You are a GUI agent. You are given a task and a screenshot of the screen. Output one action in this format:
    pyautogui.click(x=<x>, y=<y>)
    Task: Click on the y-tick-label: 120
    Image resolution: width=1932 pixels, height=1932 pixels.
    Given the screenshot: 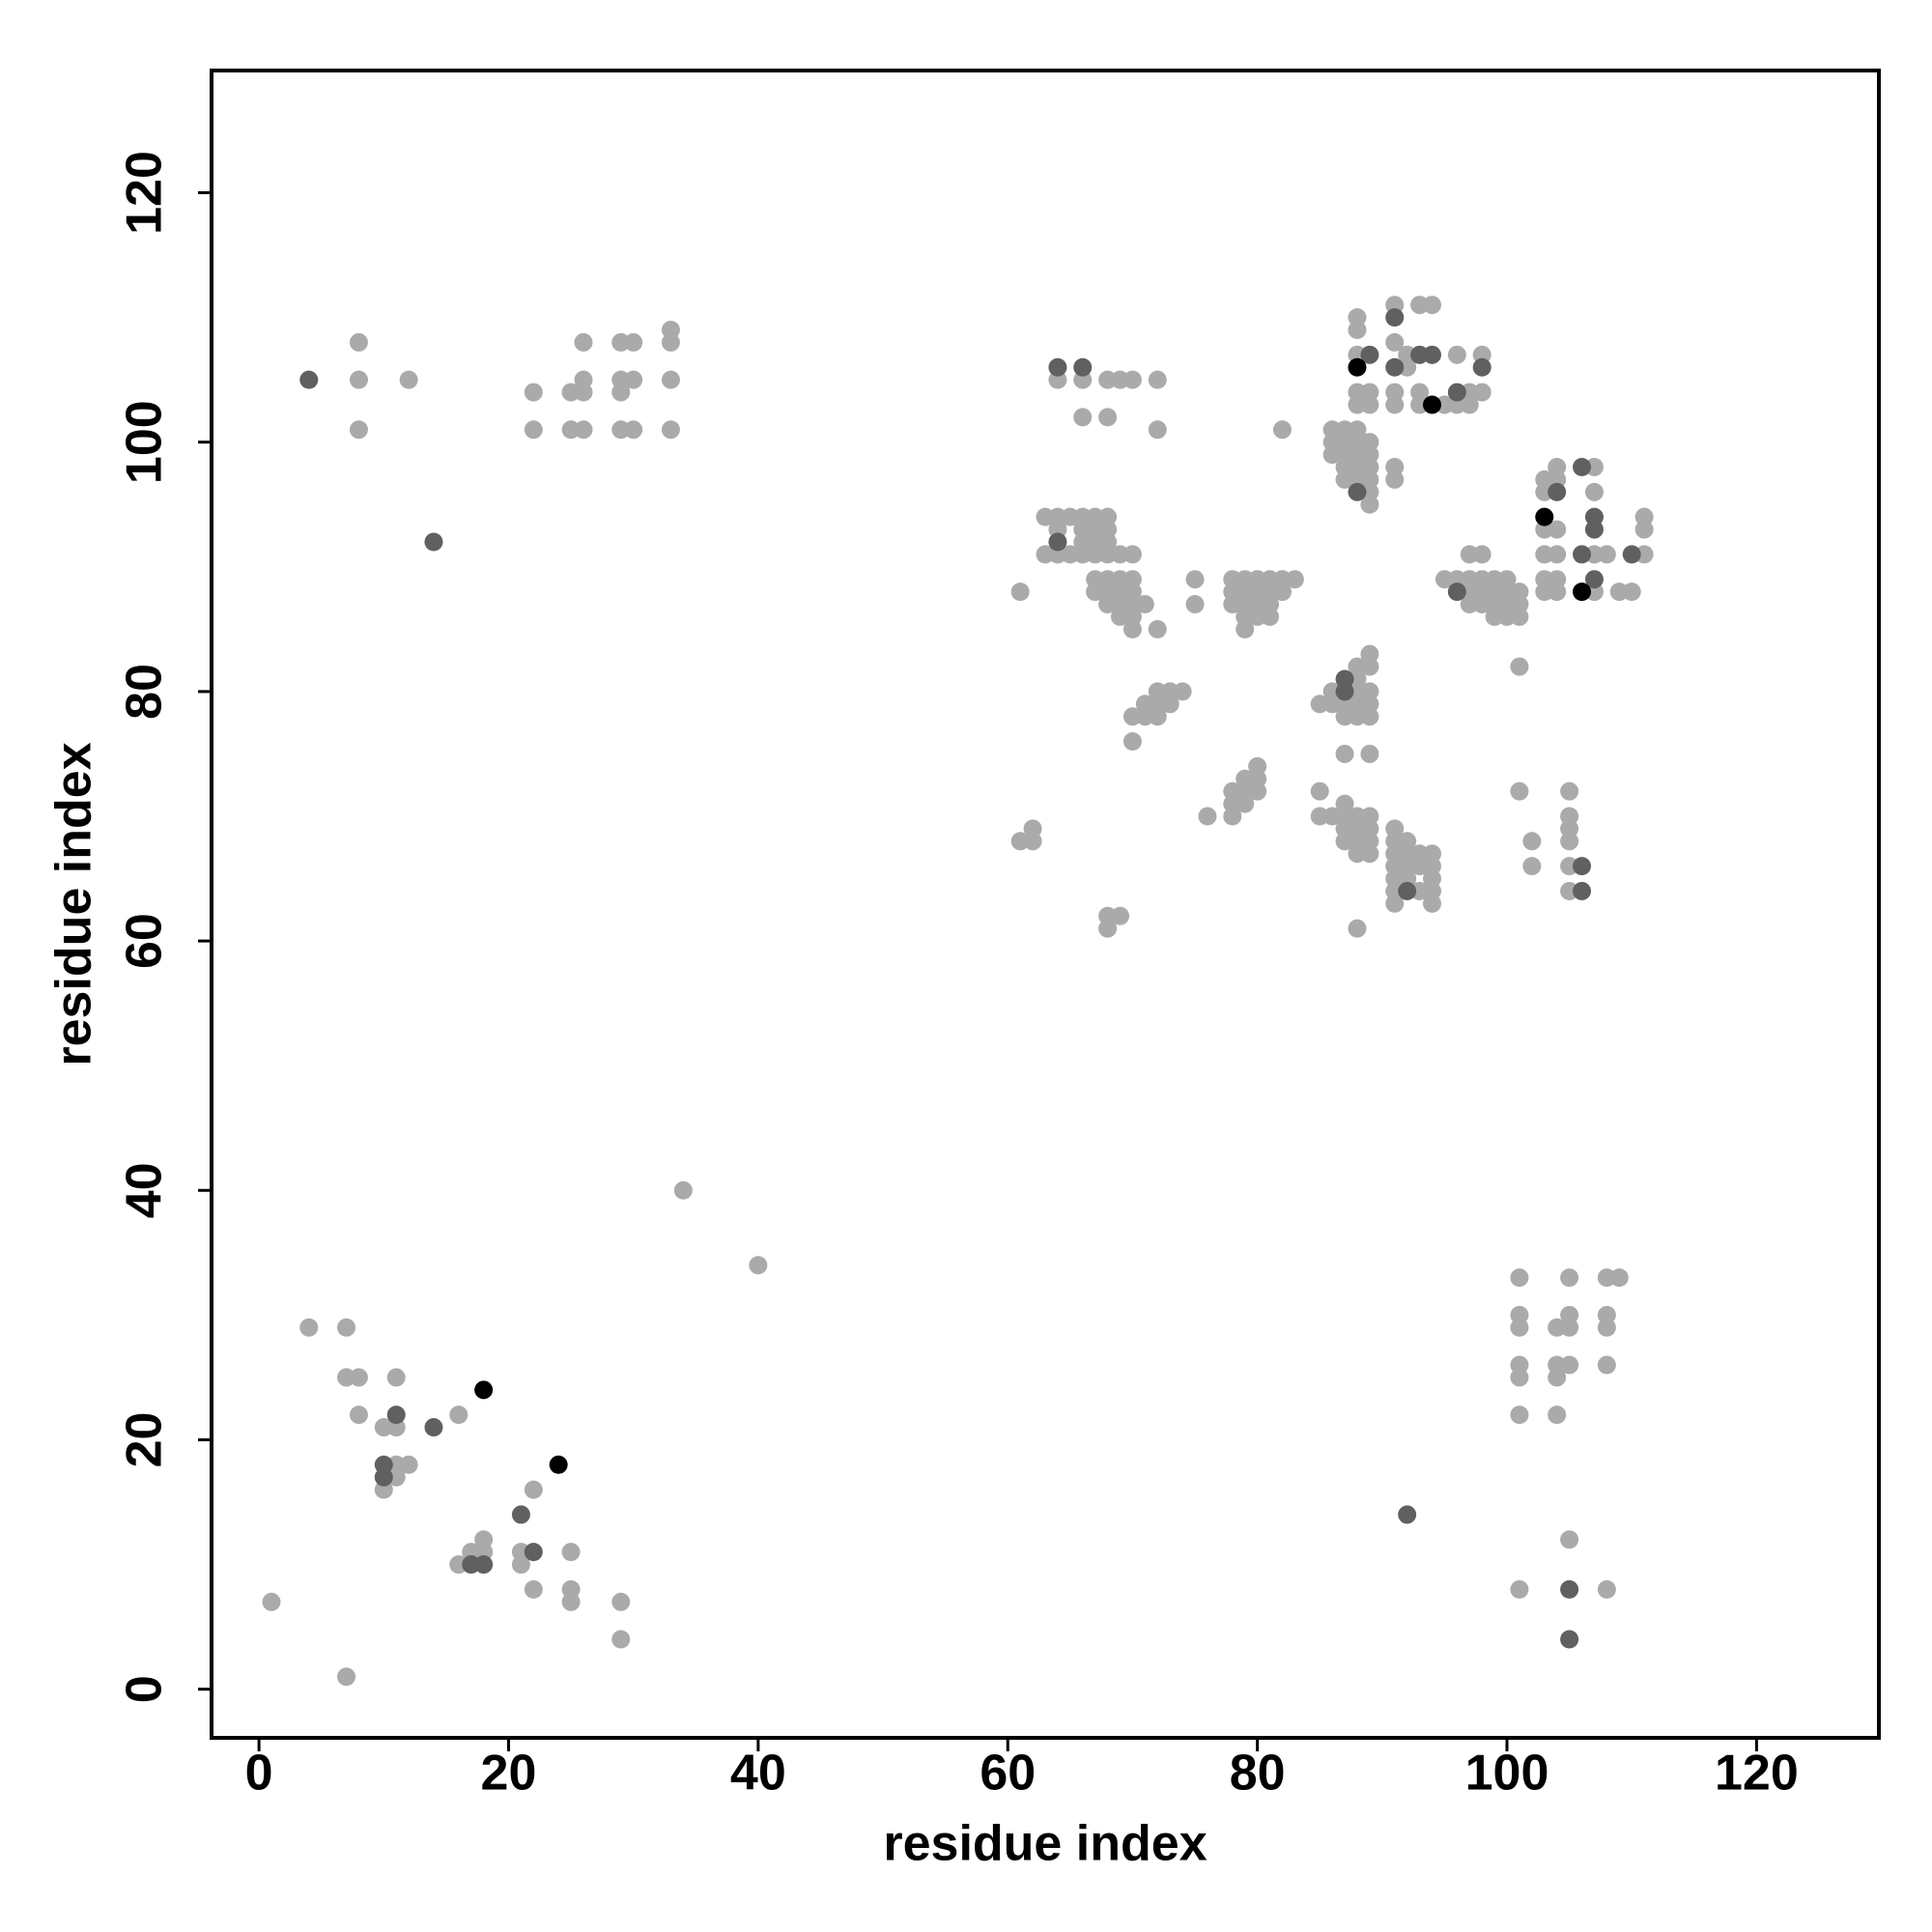 What is the action you would take?
    pyautogui.click(x=145, y=193)
    